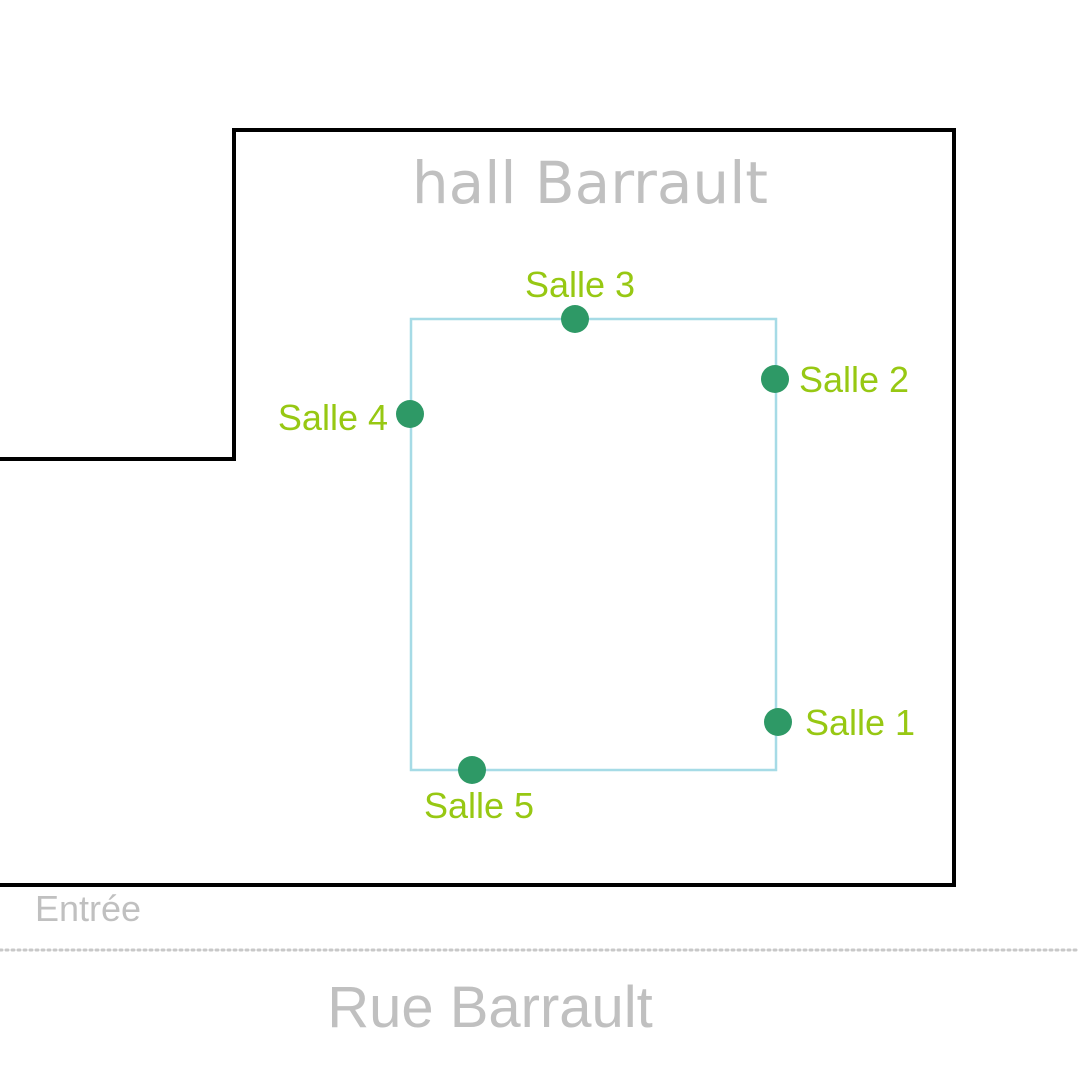 This screenshot has width=1080, height=1080. Describe the element at coordinates (590, 183) in the screenshot. I see `hall-title: hall Barrault` at that location.